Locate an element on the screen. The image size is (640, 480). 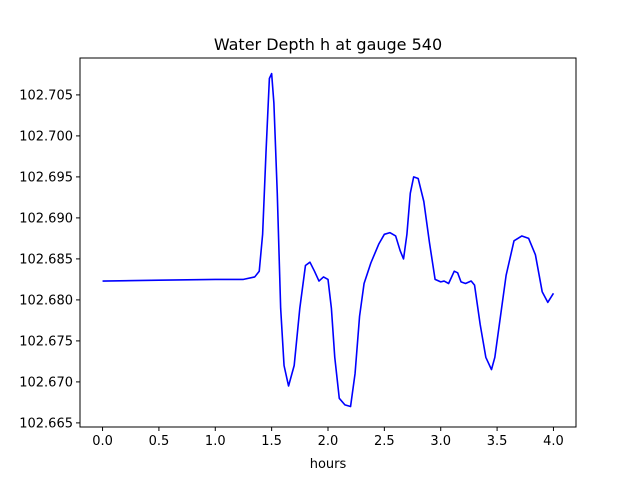
y-tick-label: 102.695 is located at coordinates (46, 177).